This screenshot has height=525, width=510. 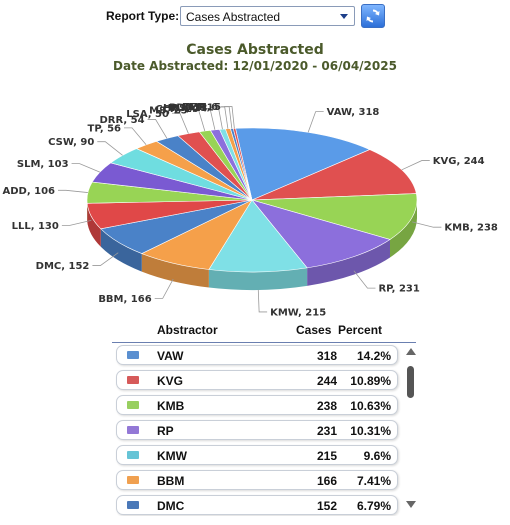 What do you see at coordinates (233, 17) in the screenshot?
I see `report-type-value: Cases Abstracted` at bounding box center [233, 17].